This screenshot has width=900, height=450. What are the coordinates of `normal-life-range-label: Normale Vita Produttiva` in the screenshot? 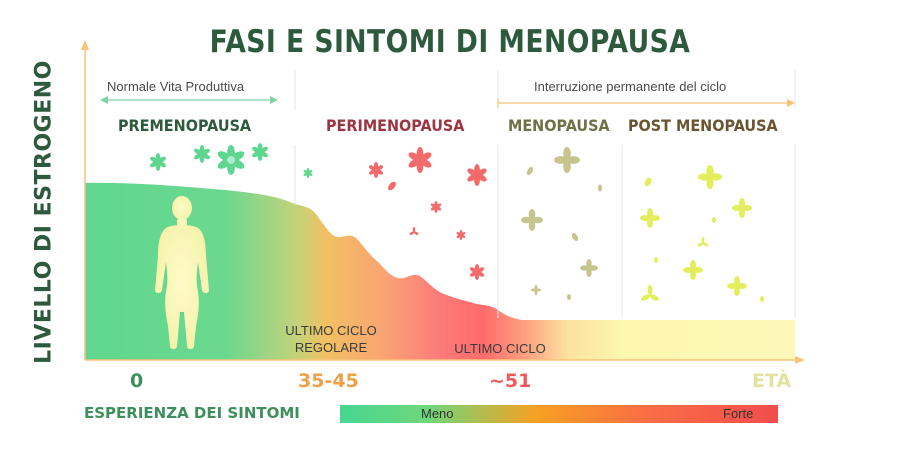 It's located at (176, 86).